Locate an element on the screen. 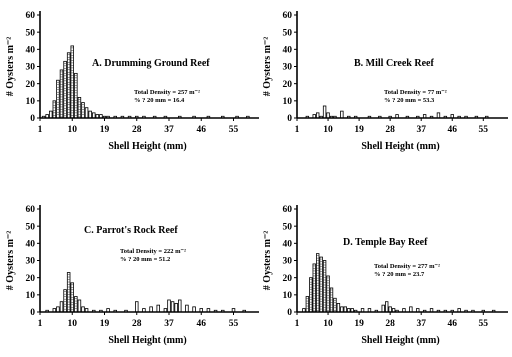 The height and width of the screenshot is (357, 512). percent-under-20mm-label: % ? 20 mm = 16.4 is located at coordinates (159, 100).